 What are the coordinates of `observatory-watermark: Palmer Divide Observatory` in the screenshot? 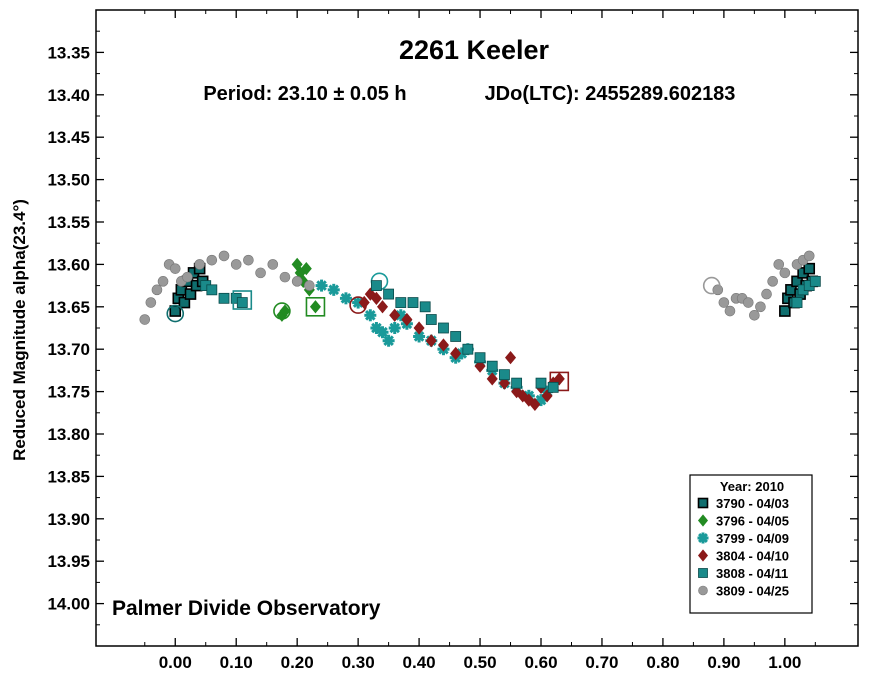 It's located at (246, 608).